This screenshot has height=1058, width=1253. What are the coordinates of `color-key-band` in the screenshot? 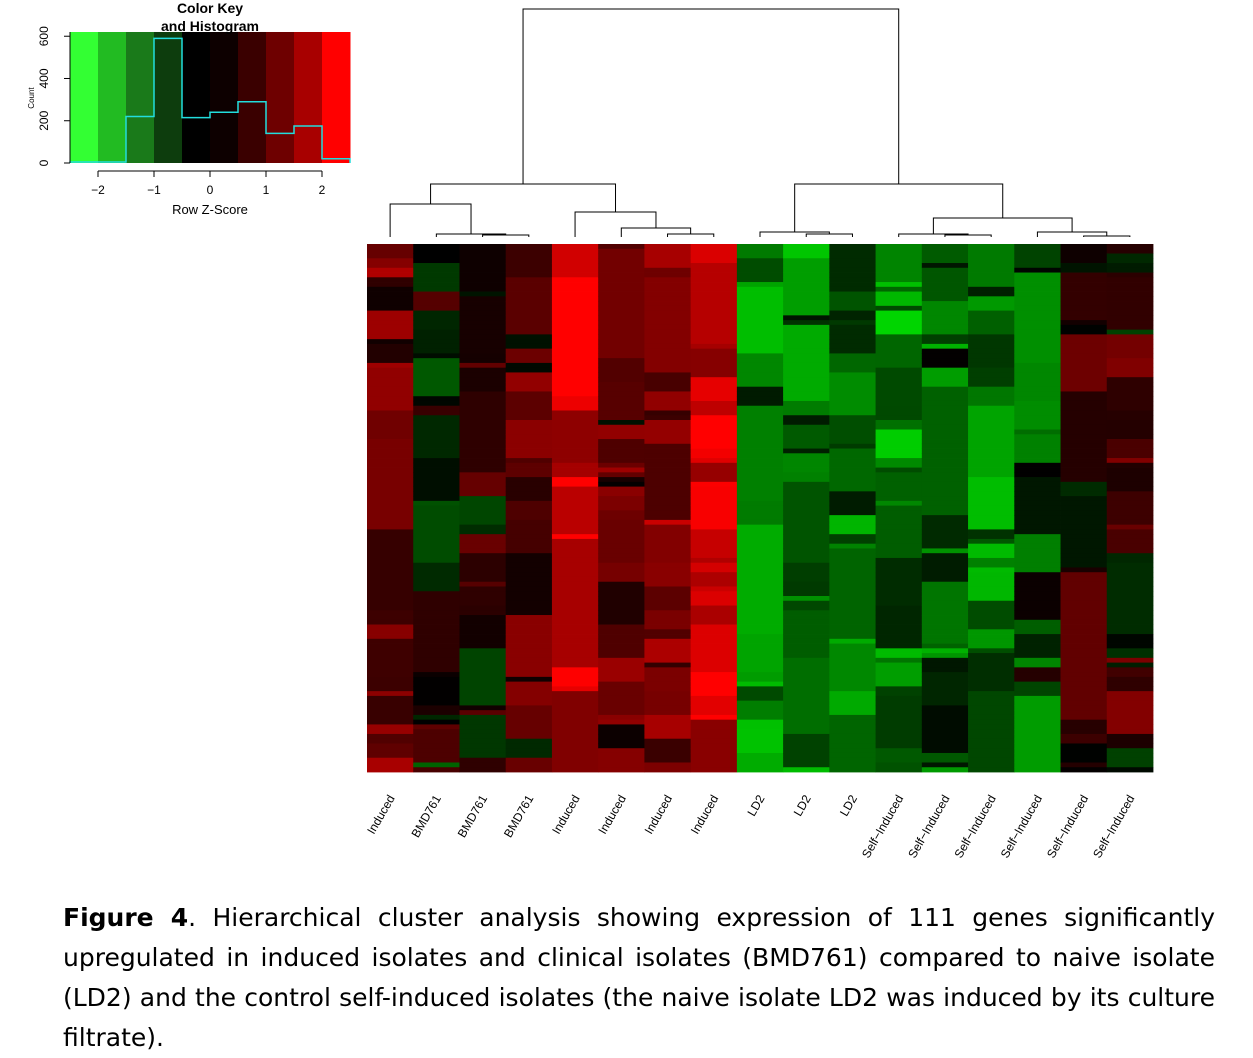 It's located at (308, 97).